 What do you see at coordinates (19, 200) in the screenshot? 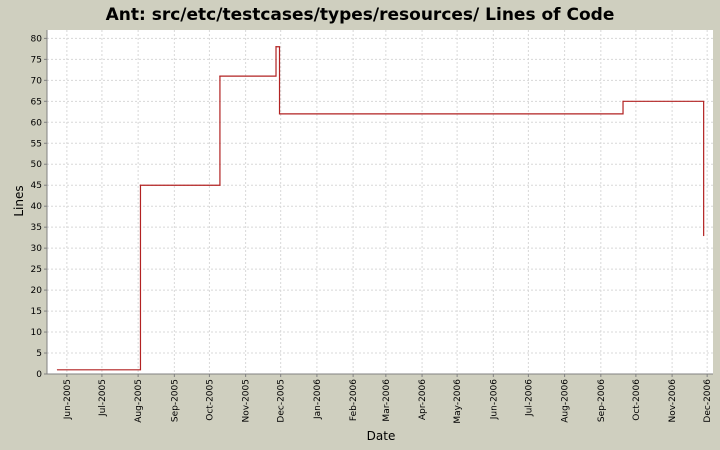
I see `y-axis-label: Lines` at bounding box center [19, 200].